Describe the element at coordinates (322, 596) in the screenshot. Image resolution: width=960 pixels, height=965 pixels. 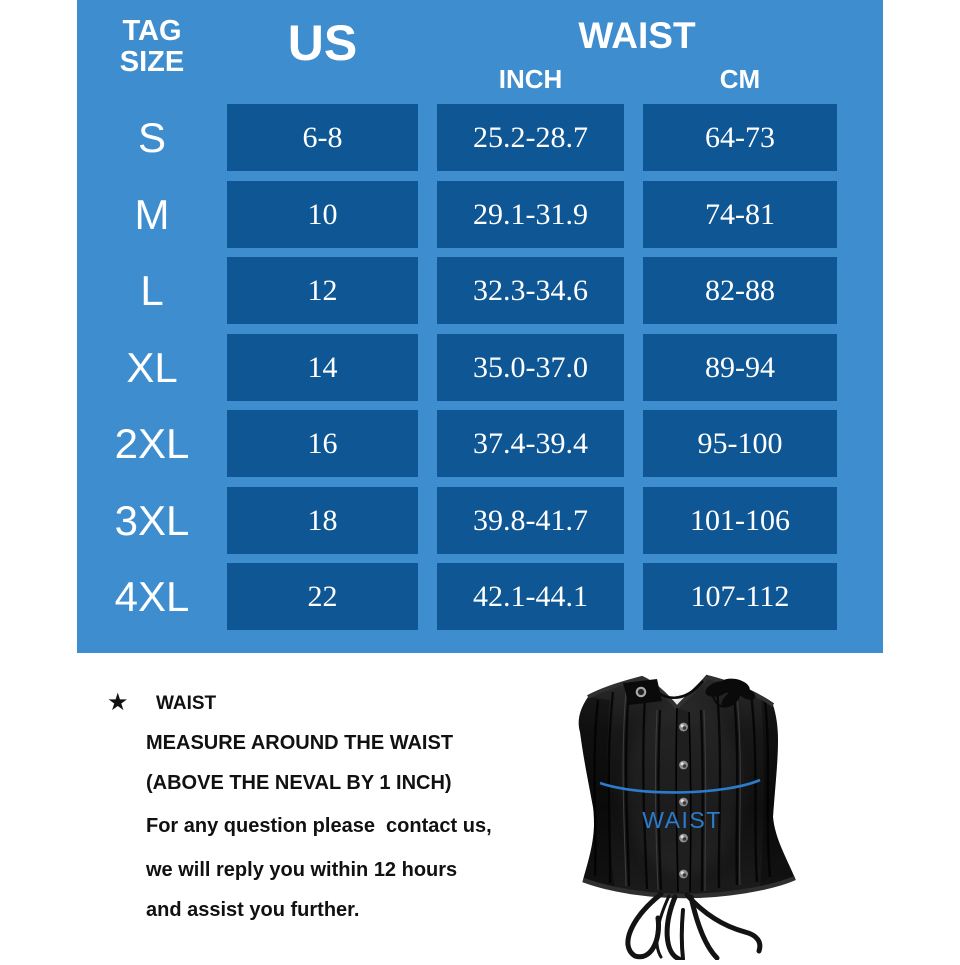
I see `us-cell: 22` at that location.